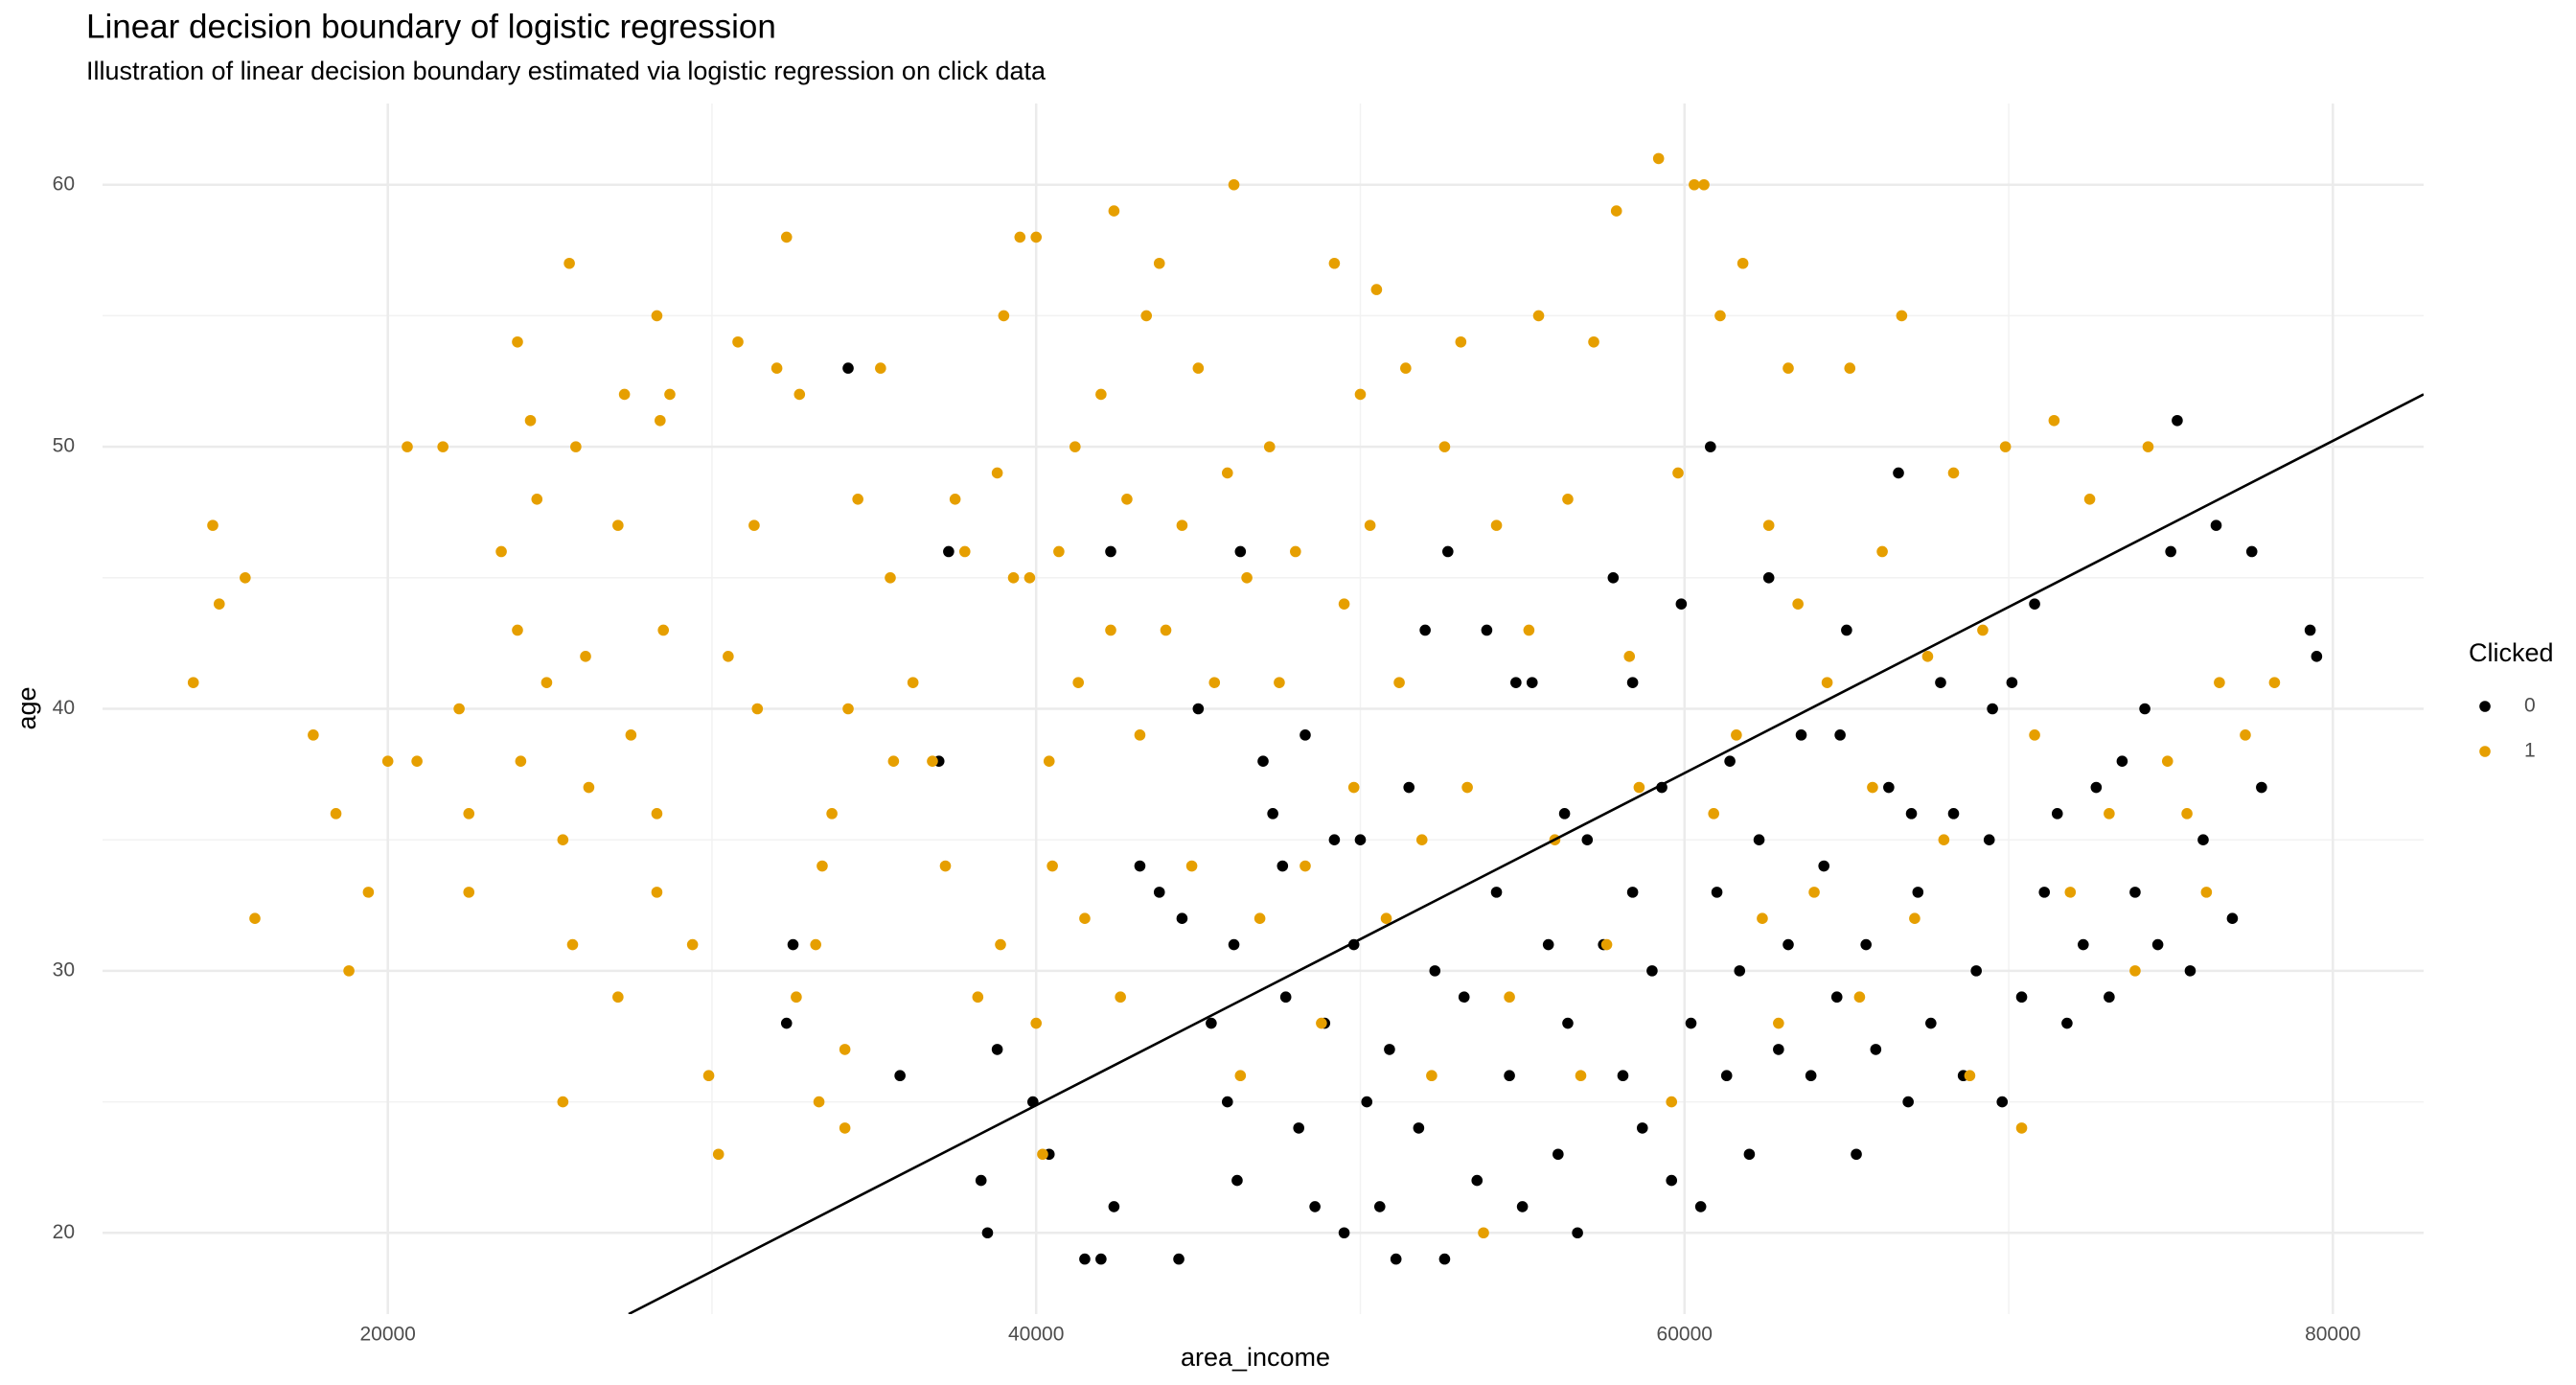 The width and height of the screenshot is (2576, 1385). What do you see at coordinates (1255, 1357) in the screenshot?
I see `x-axis-title: area_income` at bounding box center [1255, 1357].